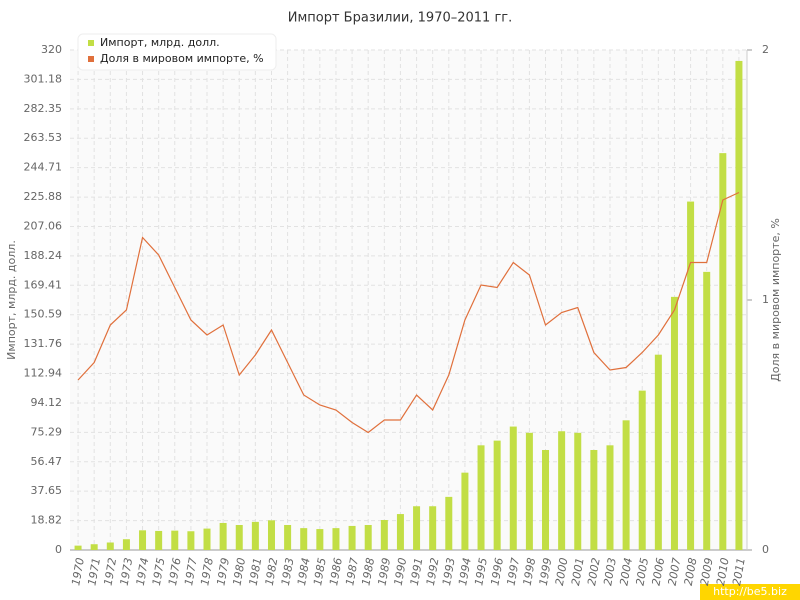 The image size is (800, 600). What do you see at coordinates (723, 572) in the screenshot?
I see `x-tick-label: 2010` at bounding box center [723, 572].